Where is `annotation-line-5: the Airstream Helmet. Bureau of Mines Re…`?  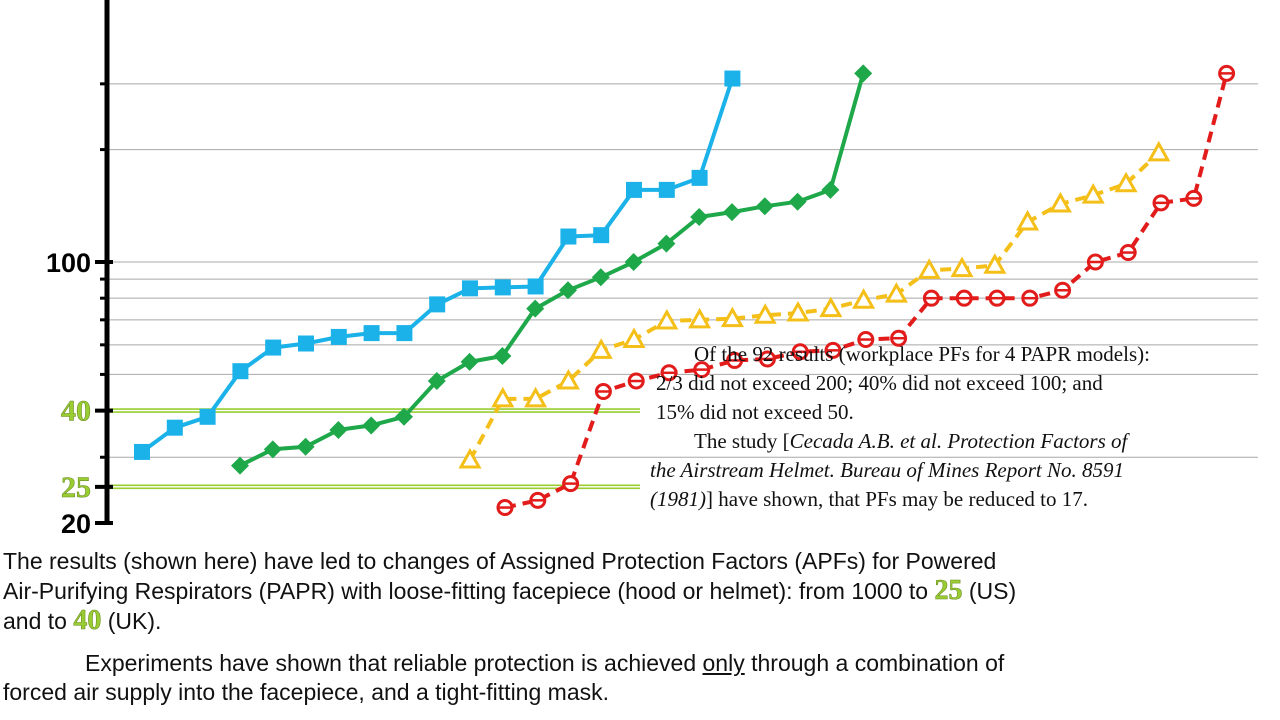 annotation-line-5: the Airstream Helmet. Bureau of Mines Re… is located at coordinates (887, 470).